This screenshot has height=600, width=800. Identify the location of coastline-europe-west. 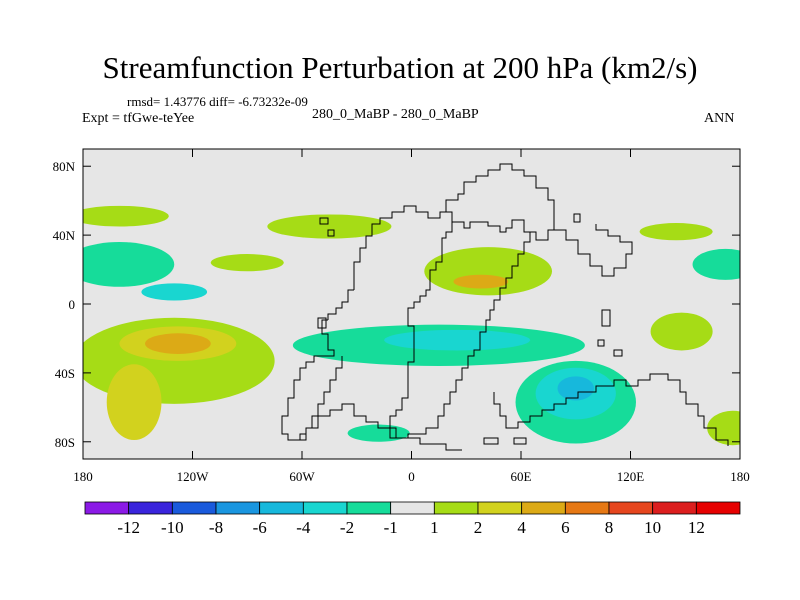
(402, 247).